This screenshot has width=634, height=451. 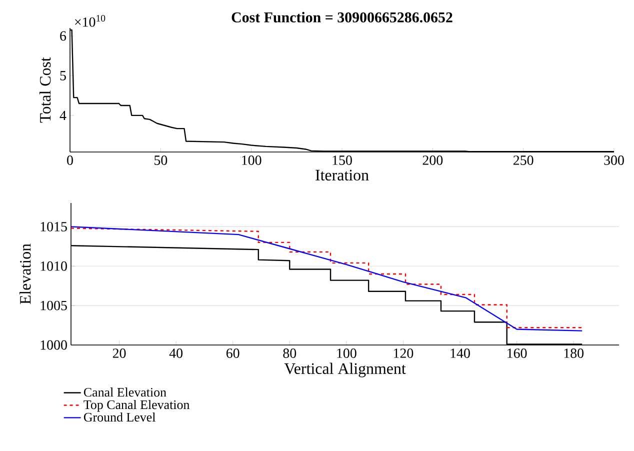 What do you see at coordinates (517, 353) in the screenshot?
I see `x-tick-label: 160` at bounding box center [517, 353].